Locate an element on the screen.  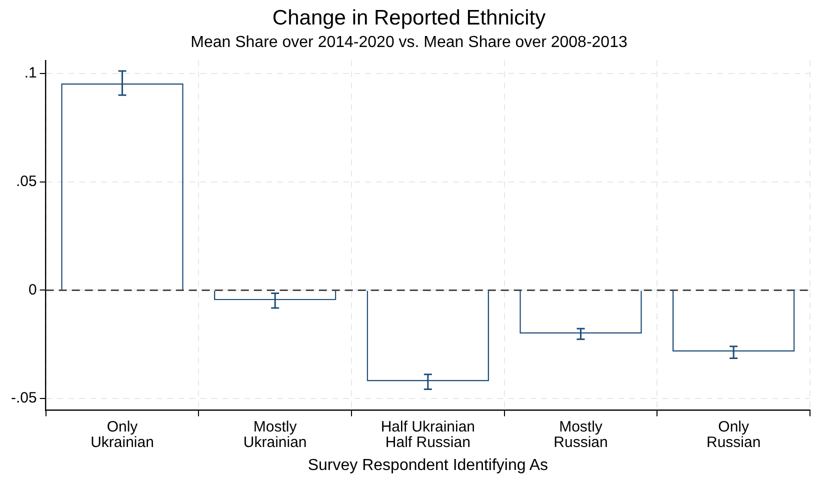
x-tick-label: Half Ukrainian Half Russian is located at coordinates (428, 435).